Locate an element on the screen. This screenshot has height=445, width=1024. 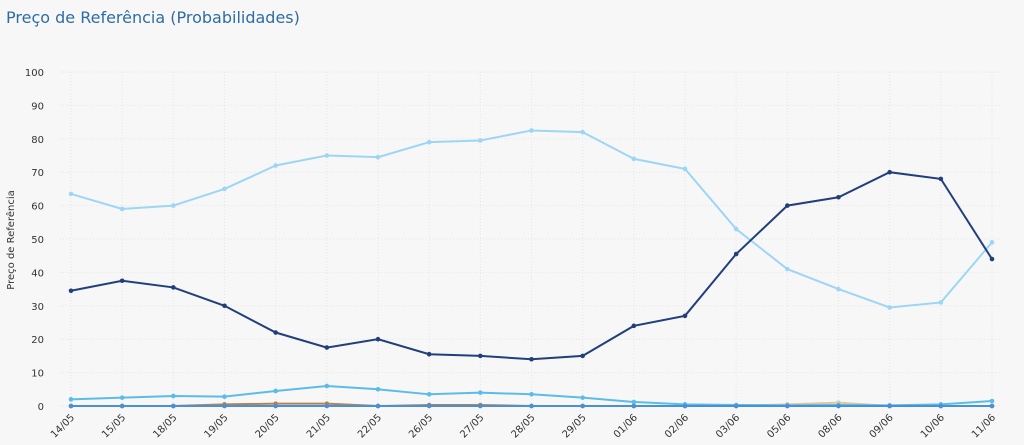
y-tick-label: 80 is located at coordinates (37, 140).